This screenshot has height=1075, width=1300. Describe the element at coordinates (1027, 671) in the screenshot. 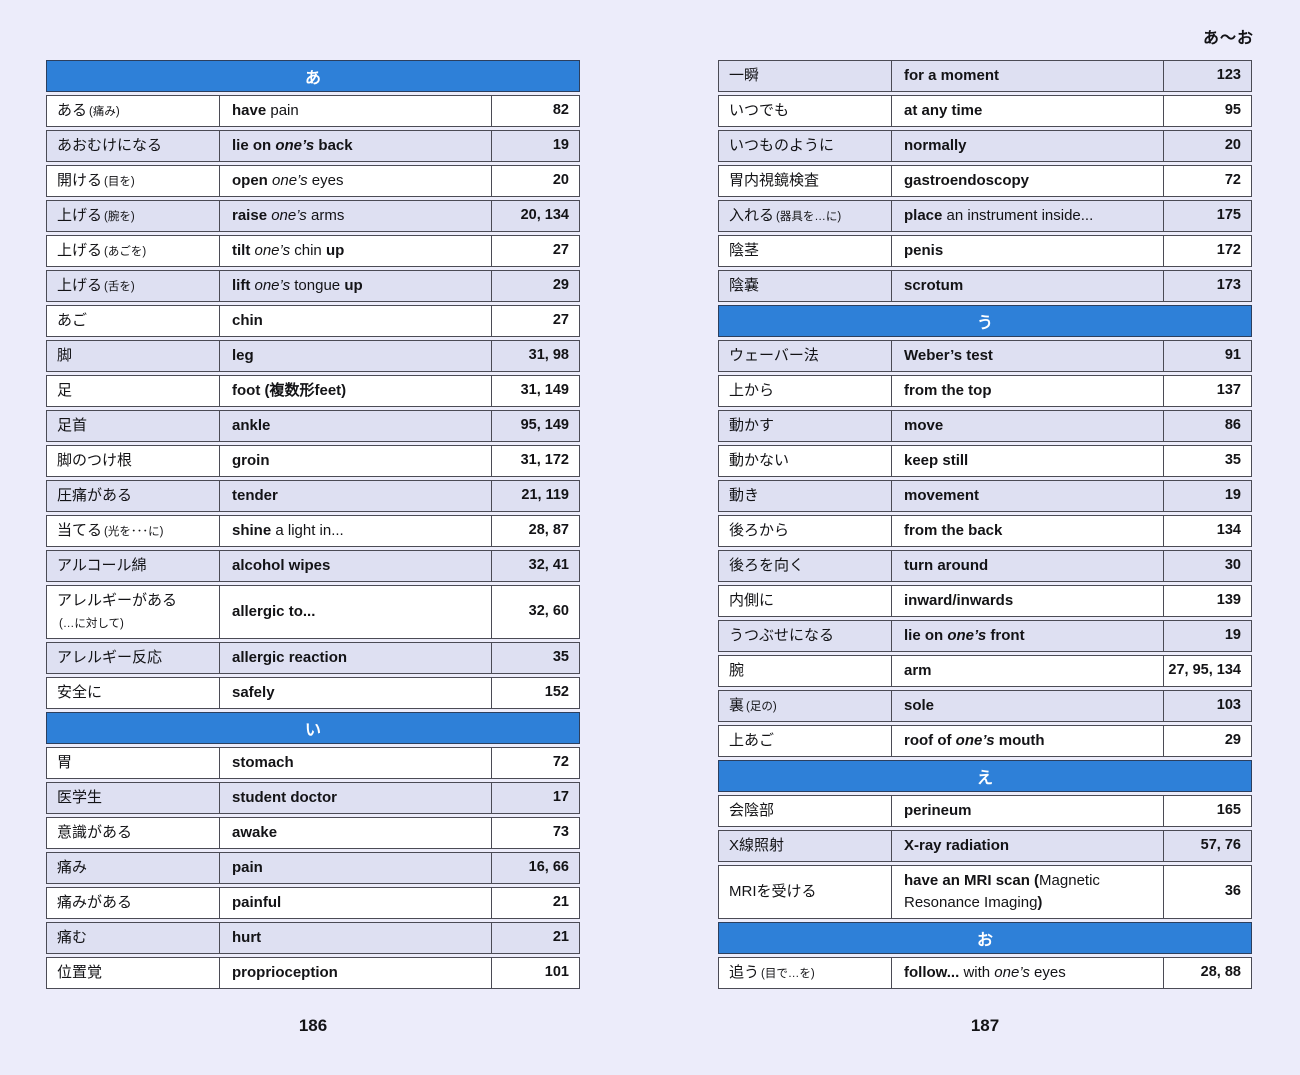

I see `term-english: arm` at that location.